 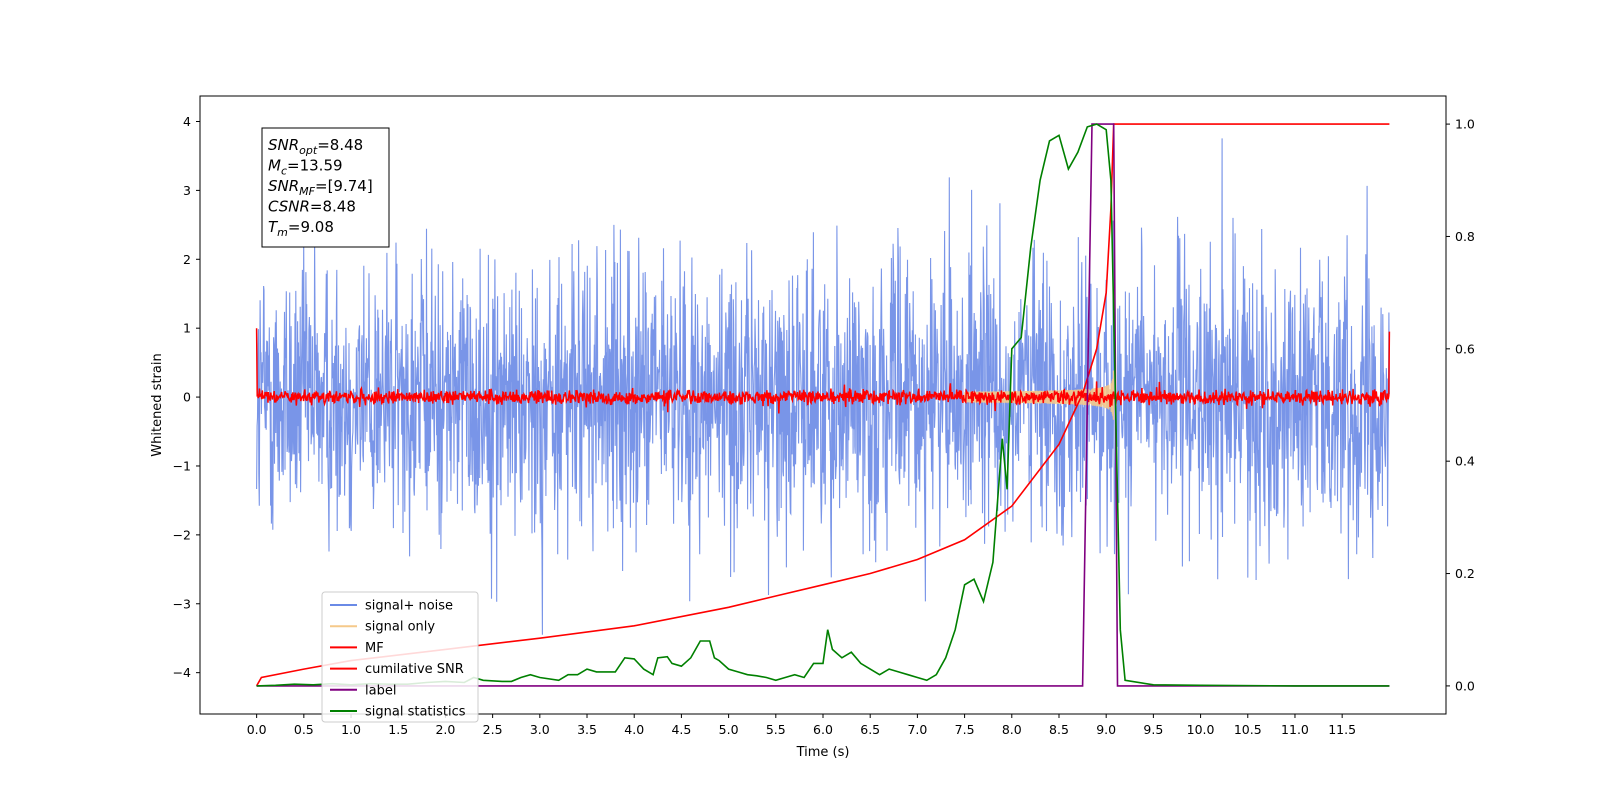 What do you see at coordinates (493, 729) in the screenshot?
I see `x-tick-label: 2.5` at bounding box center [493, 729].